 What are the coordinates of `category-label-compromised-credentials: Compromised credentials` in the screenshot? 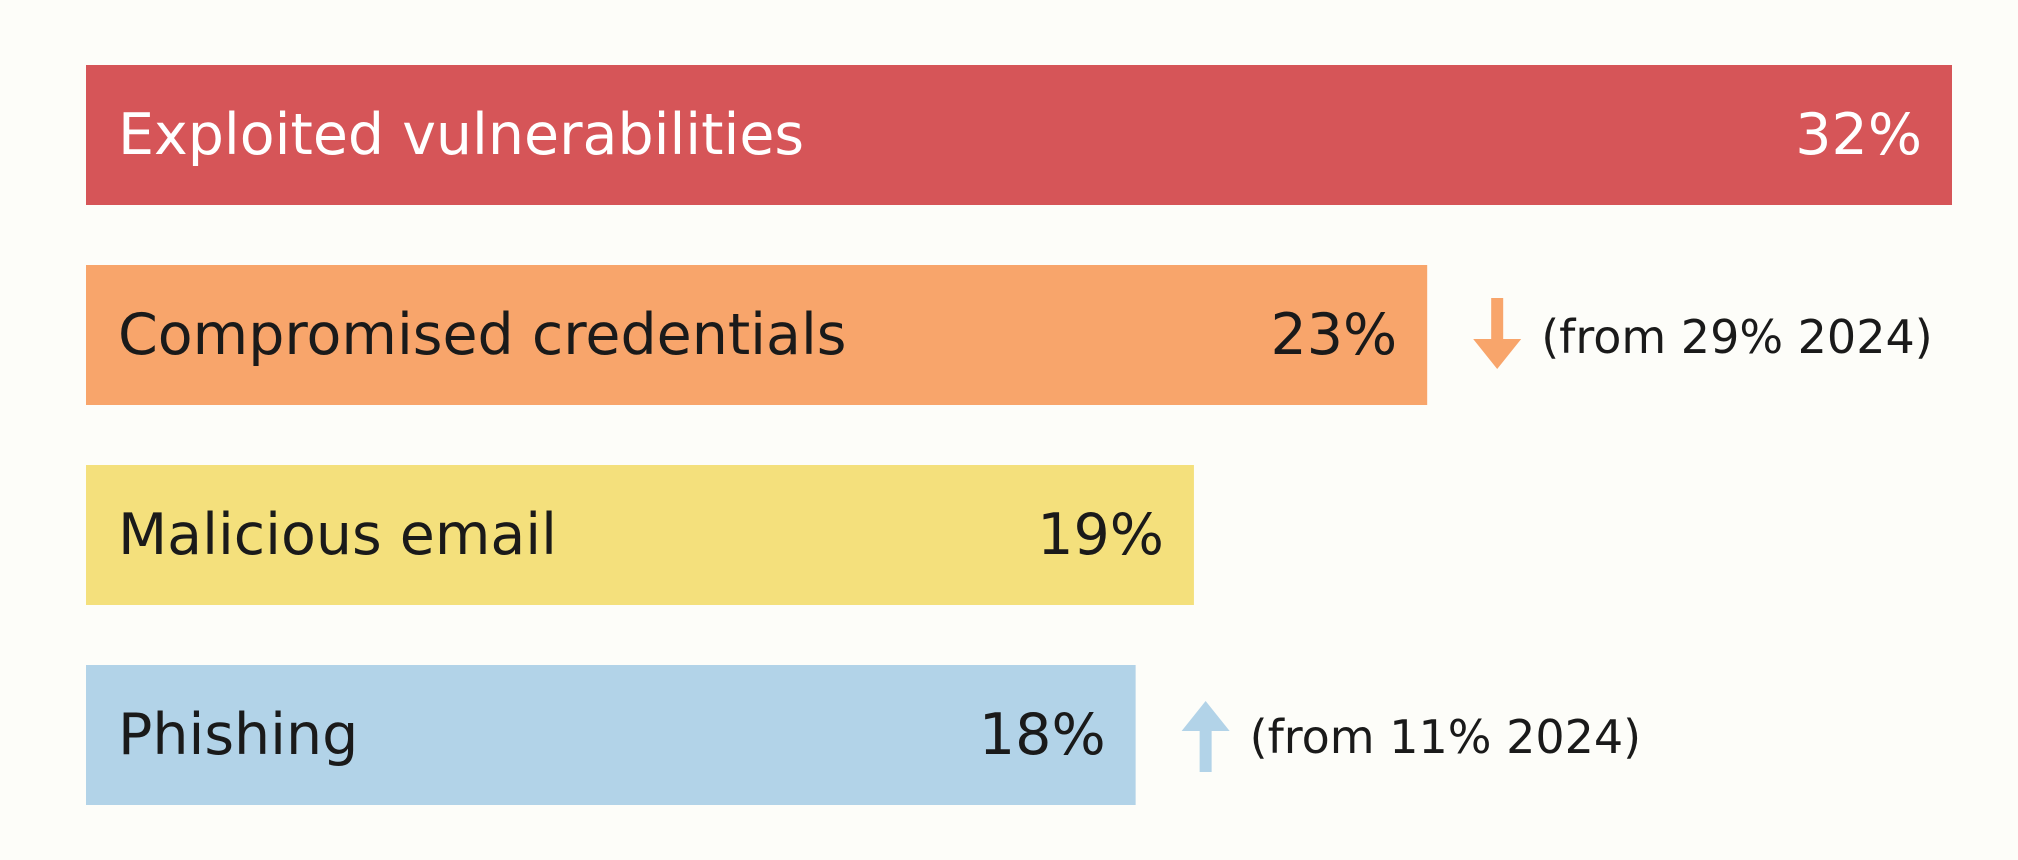 It's located at (482, 335).